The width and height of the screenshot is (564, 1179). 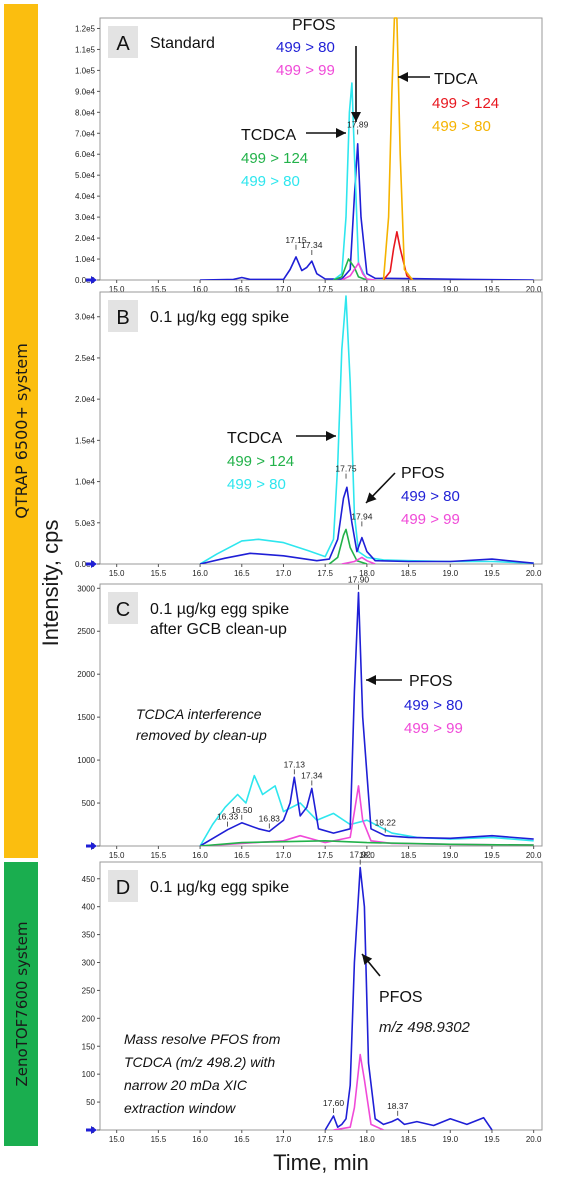 I want to click on panel-D-title: 0.1 µg/kg egg spike, so click(x=219, y=887).